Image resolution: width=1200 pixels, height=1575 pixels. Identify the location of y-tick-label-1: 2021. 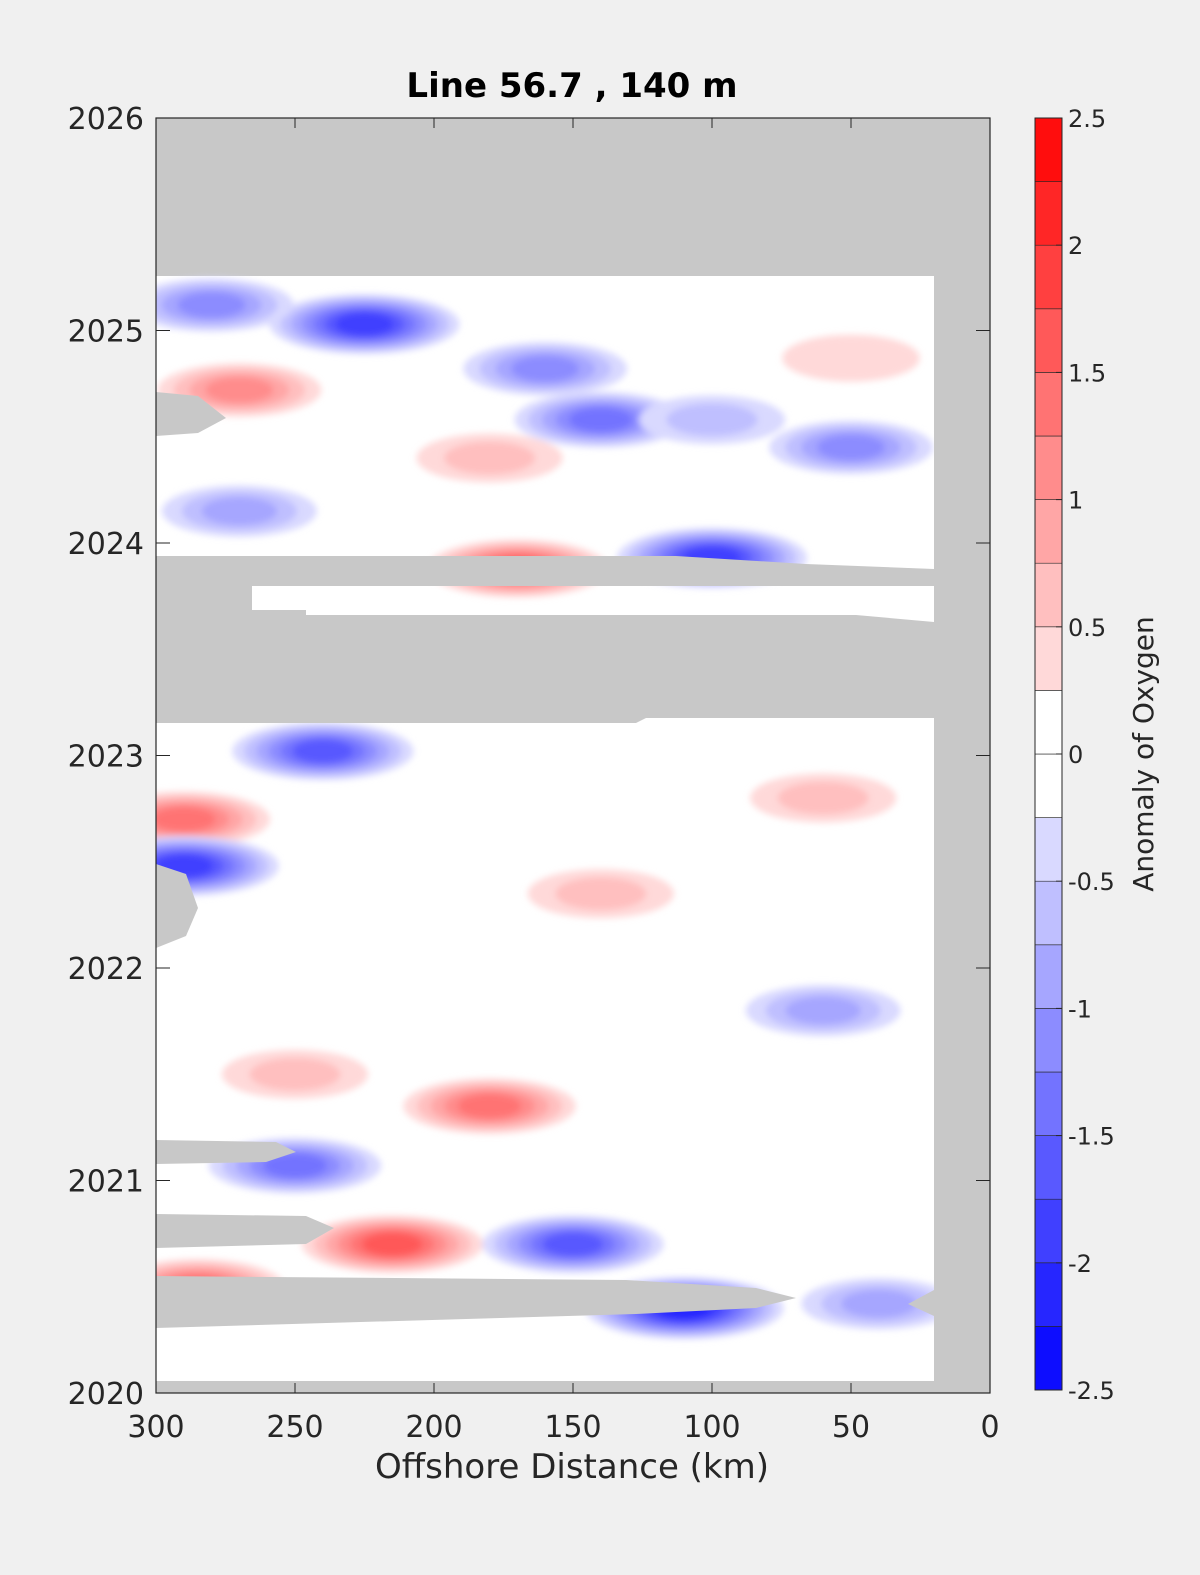
(106, 1182).